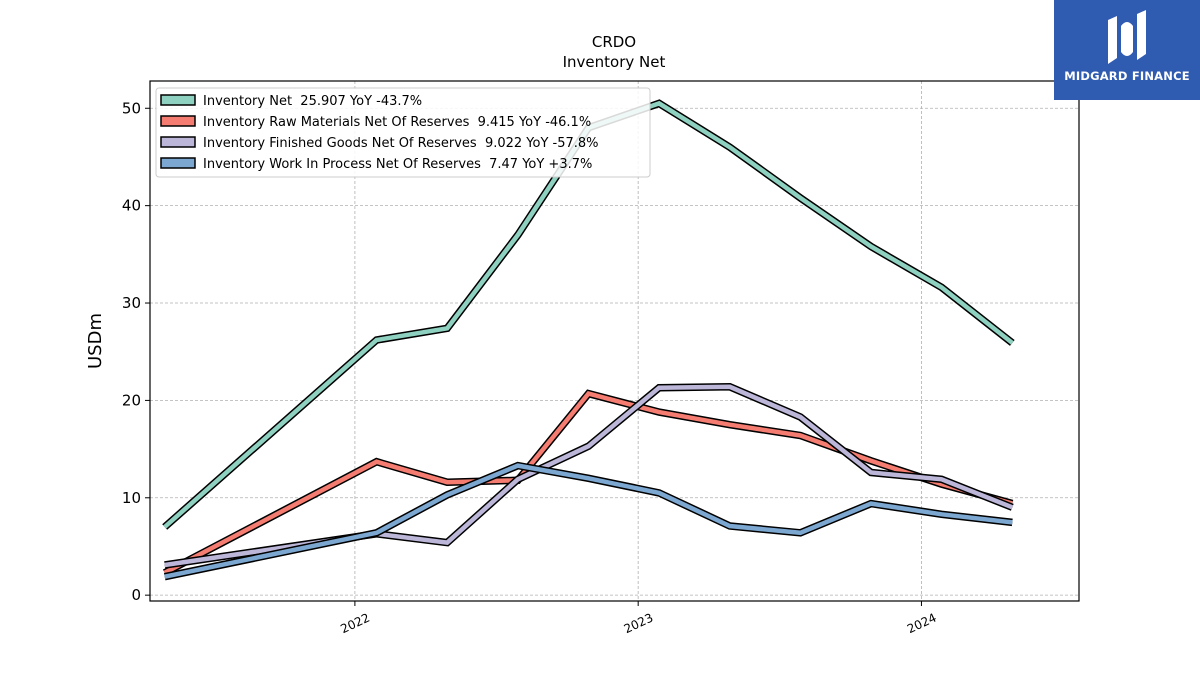 The image size is (1200, 675). What do you see at coordinates (136, 351) in the screenshot?
I see `y-axis-ticks: 0 10 20 30 40 50` at bounding box center [136, 351].